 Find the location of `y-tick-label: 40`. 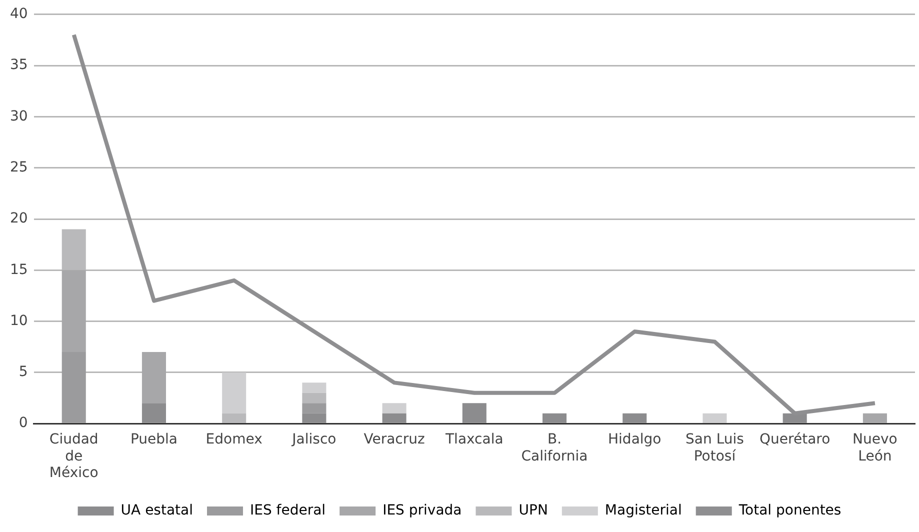

y-tick-label: 40 is located at coordinates (19, 14).